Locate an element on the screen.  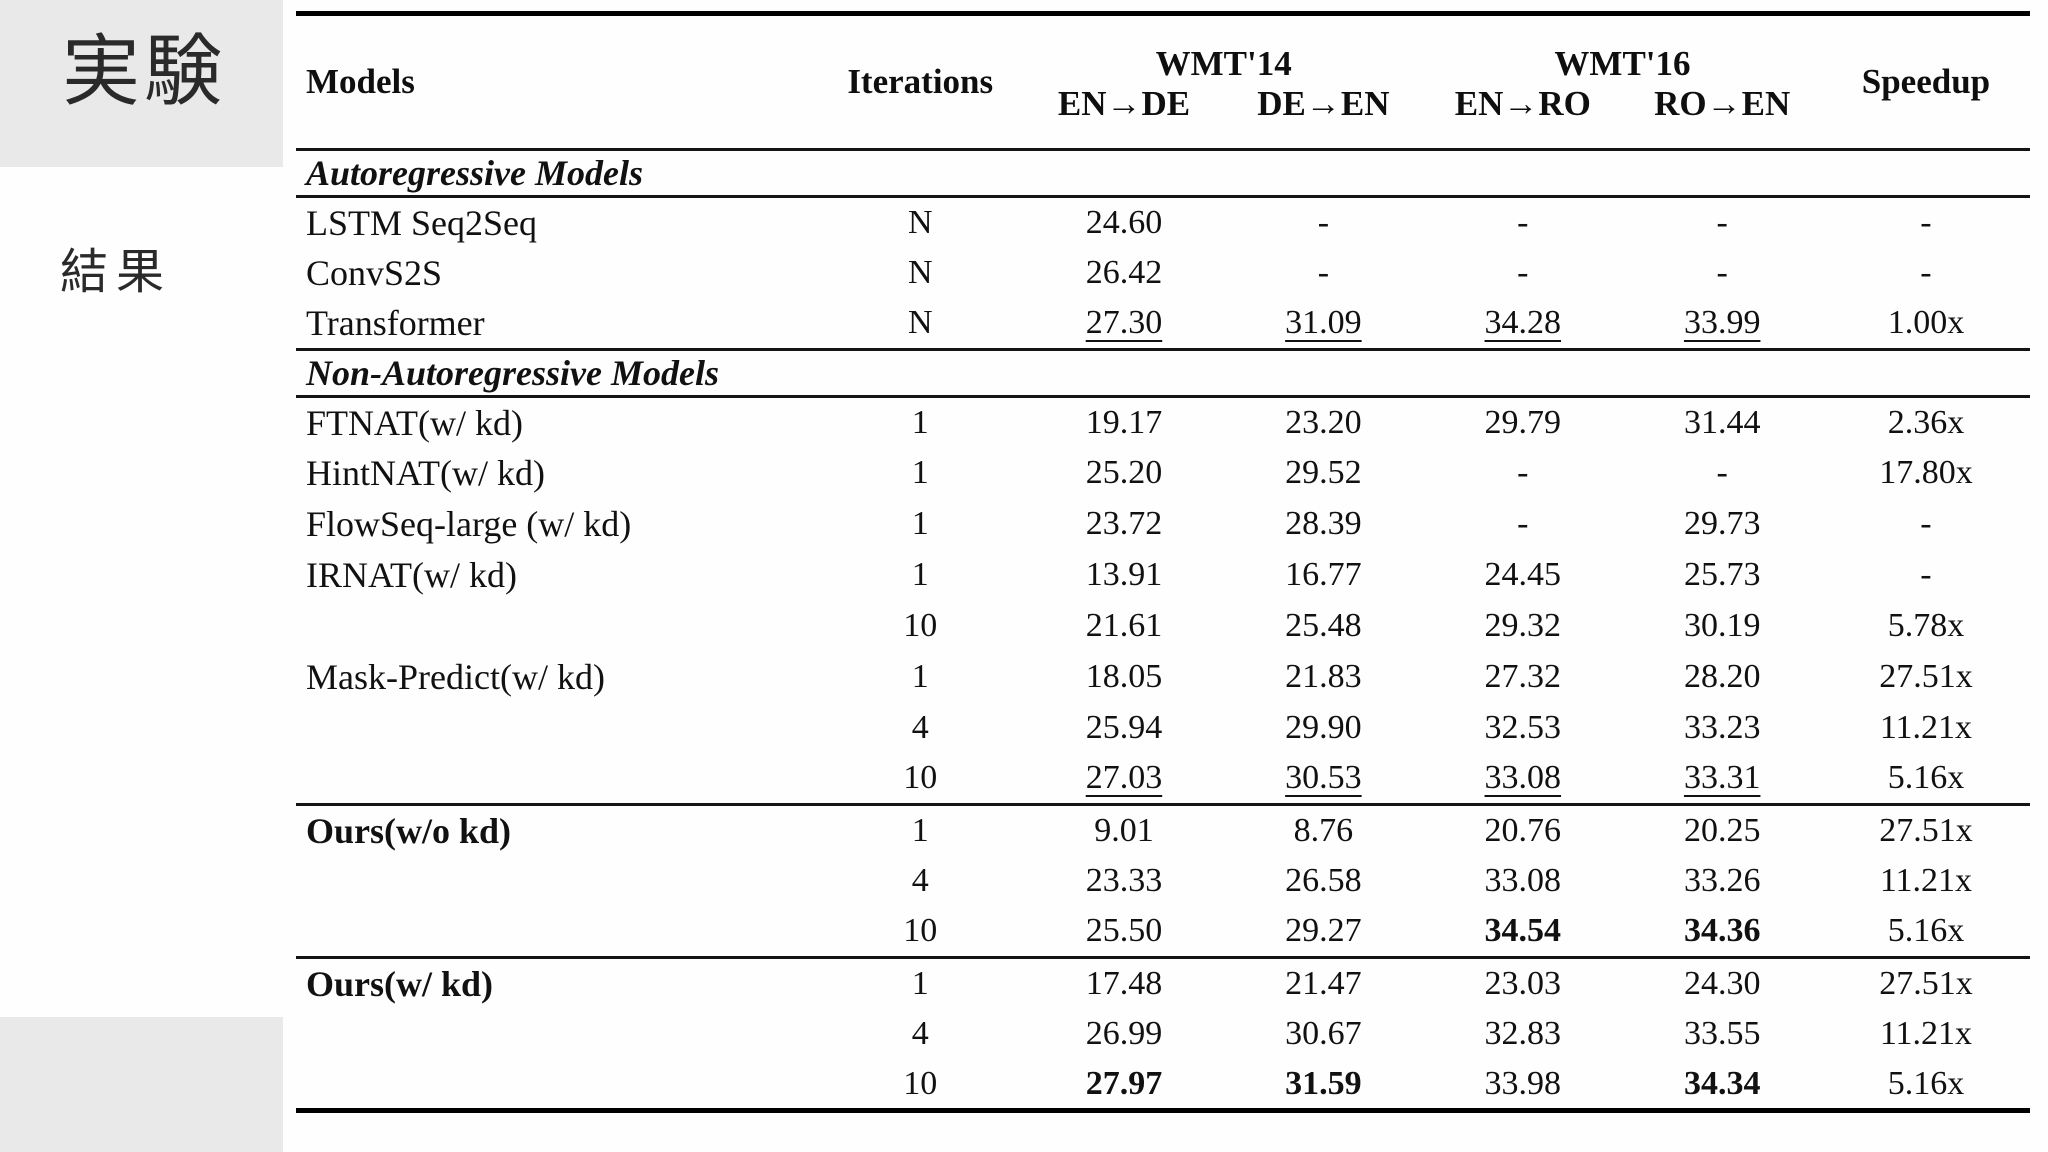
score-ro-en: 33.99 is located at coordinates (1722, 323).